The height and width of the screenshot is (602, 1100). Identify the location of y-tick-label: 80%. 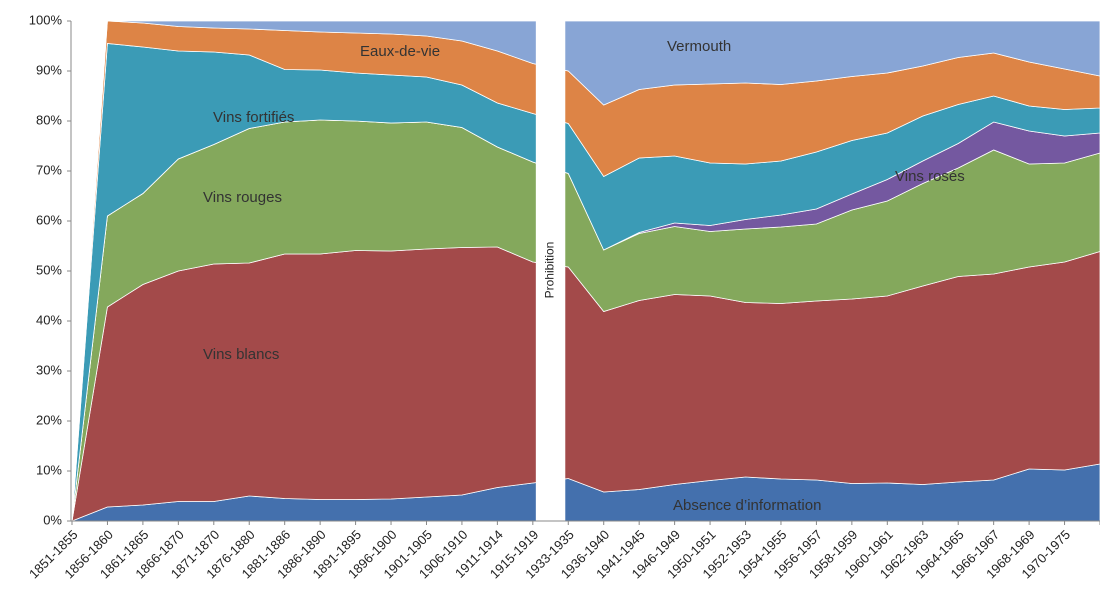
(49, 119).